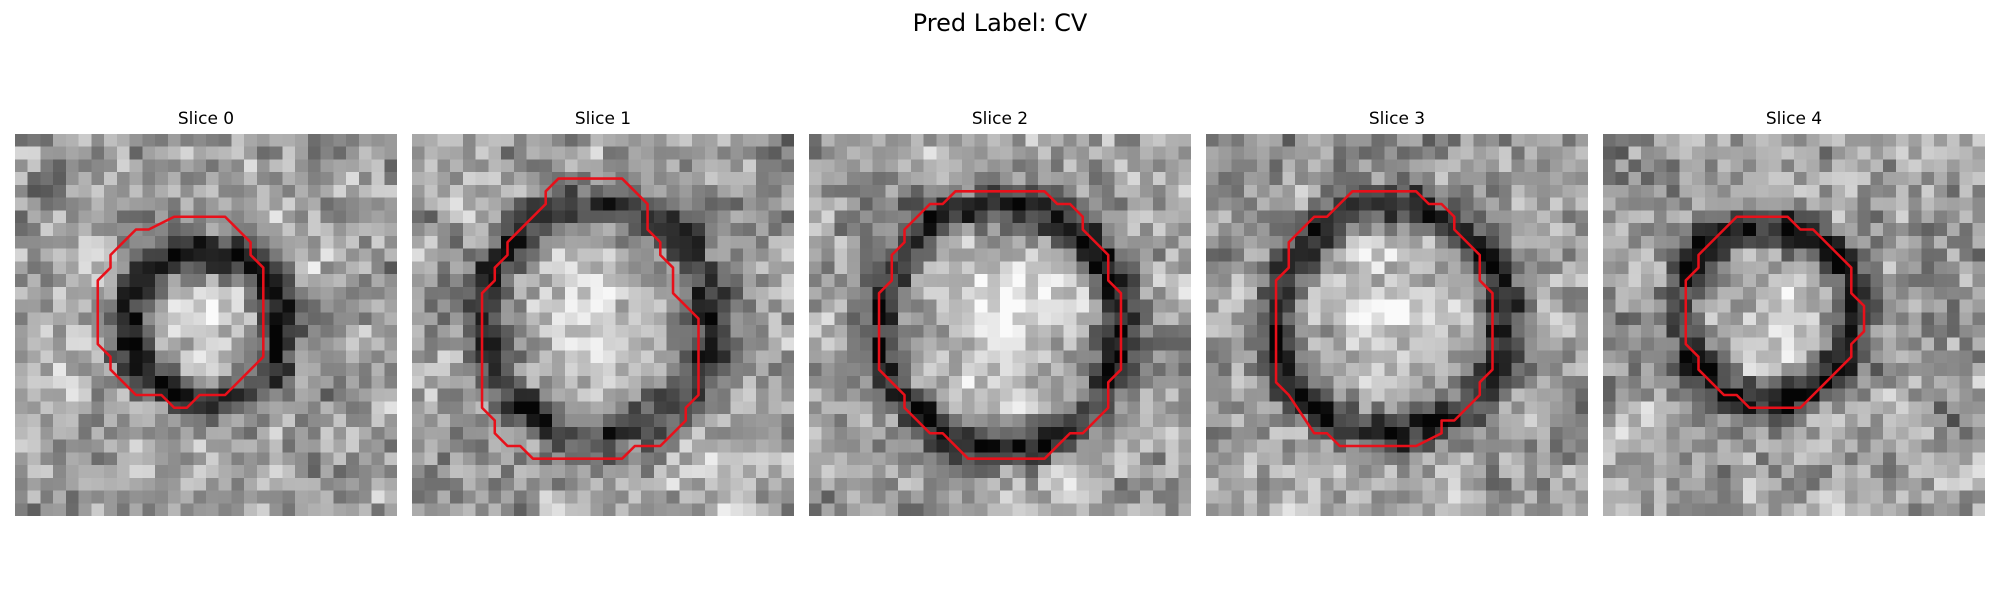 This screenshot has height=600, width=2000. I want to click on slice-title: Slice 2, so click(1000, 119).